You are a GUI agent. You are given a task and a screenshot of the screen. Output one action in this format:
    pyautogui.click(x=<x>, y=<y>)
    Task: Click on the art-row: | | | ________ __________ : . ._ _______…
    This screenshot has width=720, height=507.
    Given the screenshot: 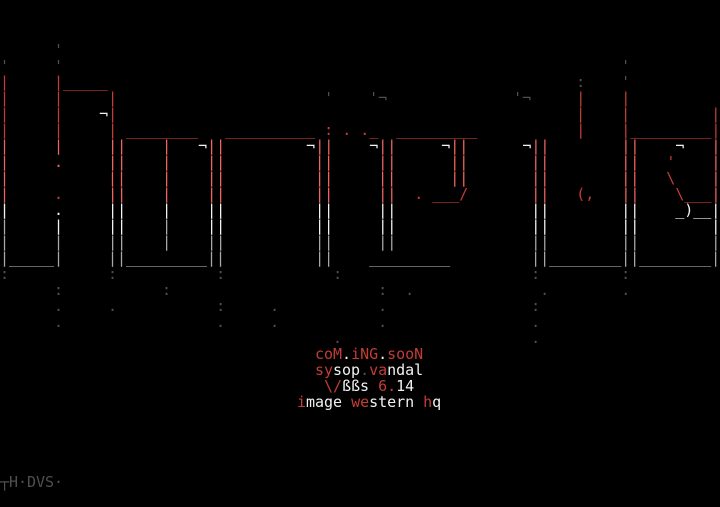 What is the action you would take?
    pyautogui.click(x=360, y=130)
    